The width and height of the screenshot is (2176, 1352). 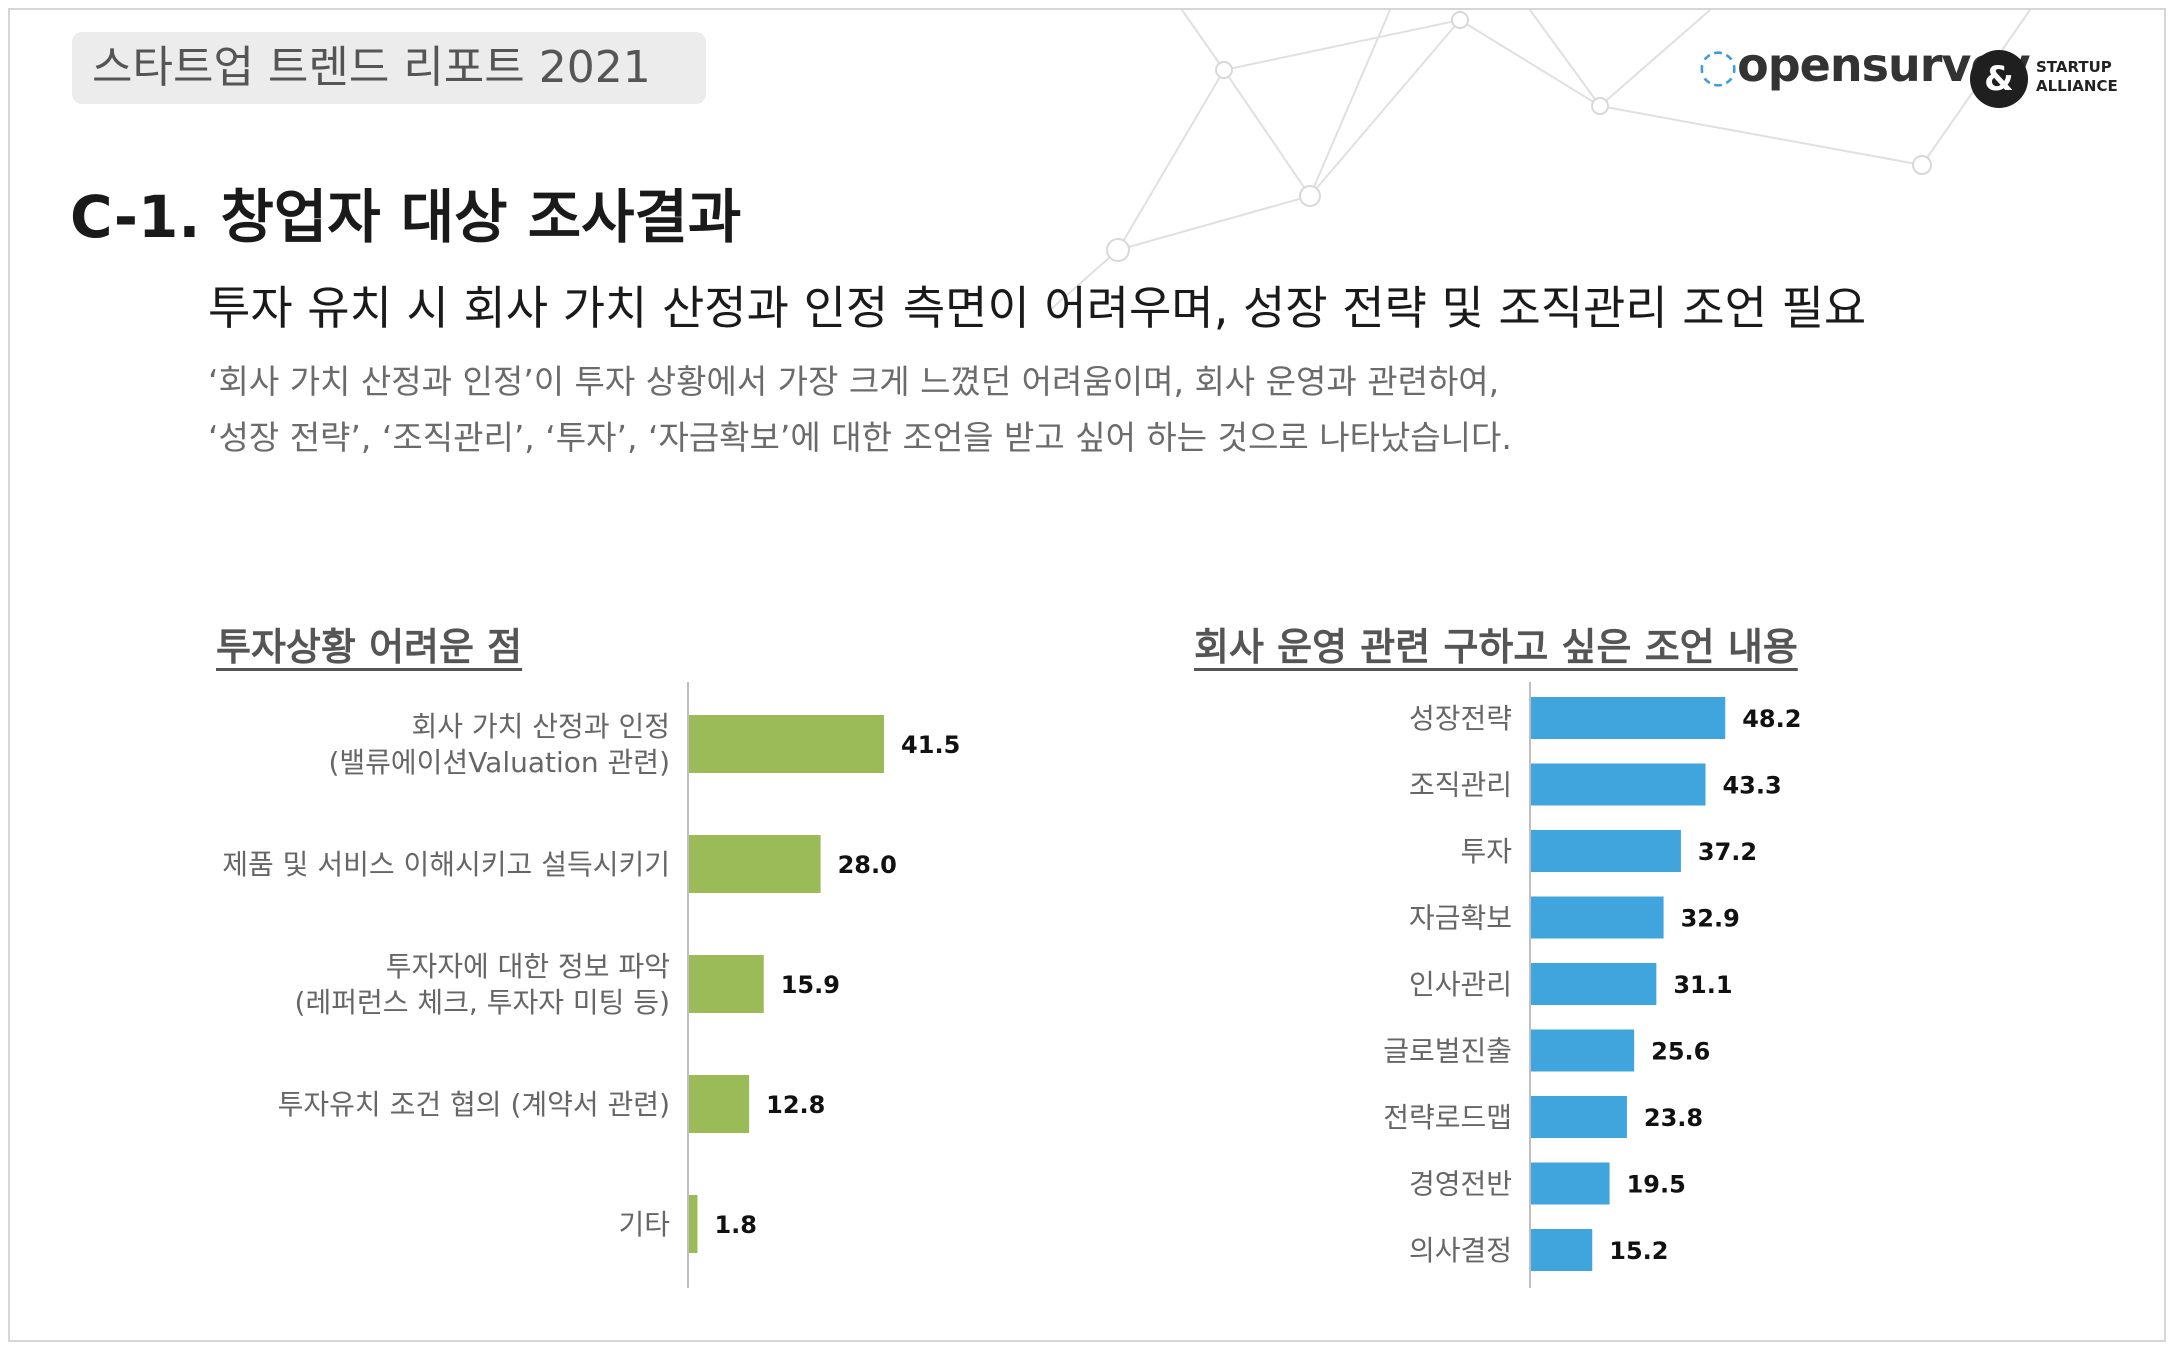 What do you see at coordinates (528, 966) in the screenshot?
I see `category-label: 투자자에 대한 정보 파악` at bounding box center [528, 966].